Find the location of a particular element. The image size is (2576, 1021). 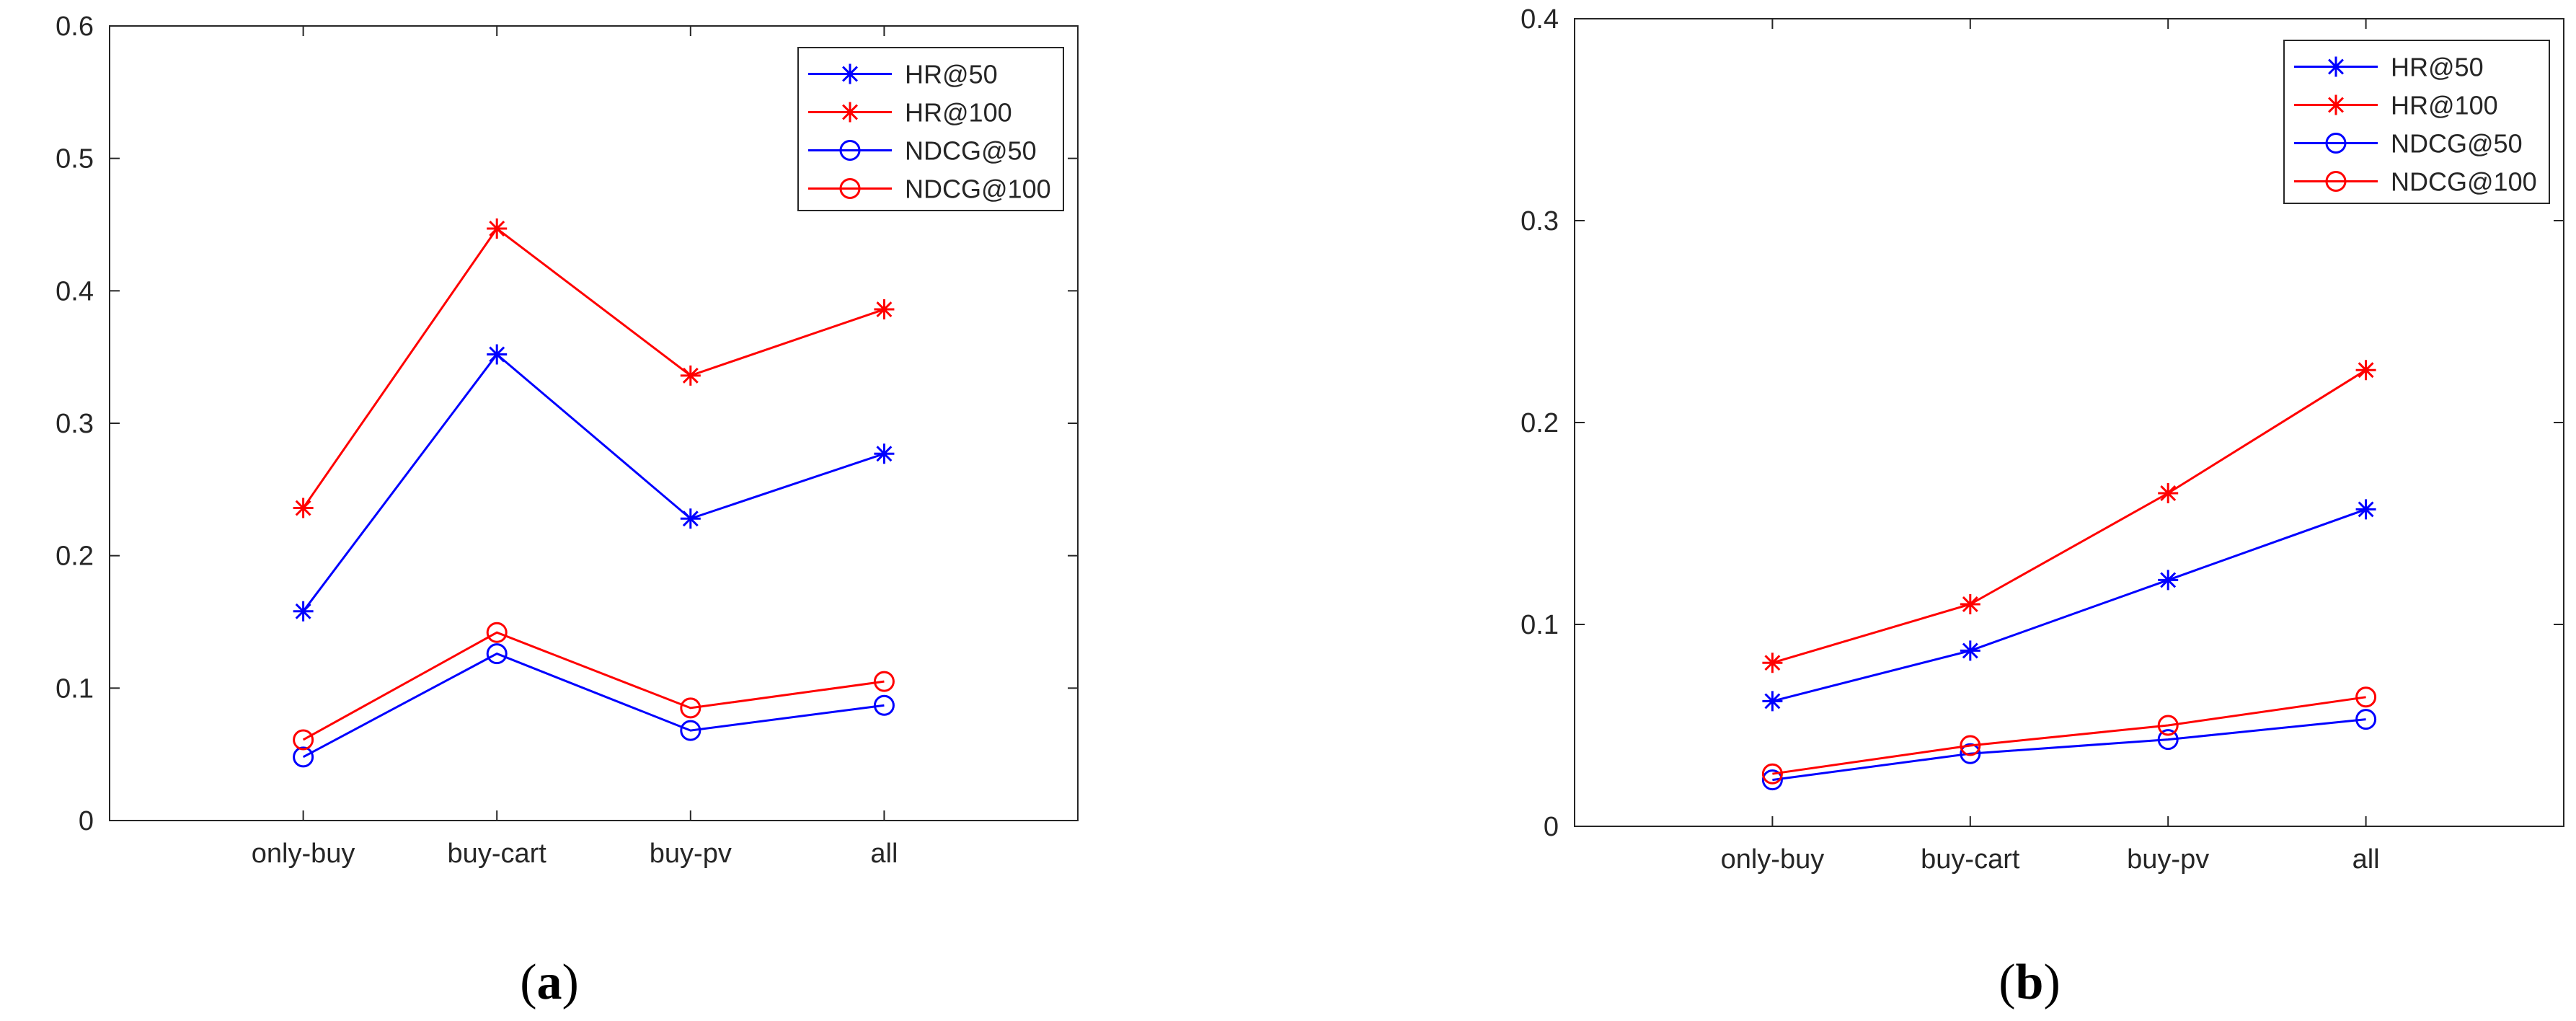

panel-letter: a is located at coordinates (549, 982).